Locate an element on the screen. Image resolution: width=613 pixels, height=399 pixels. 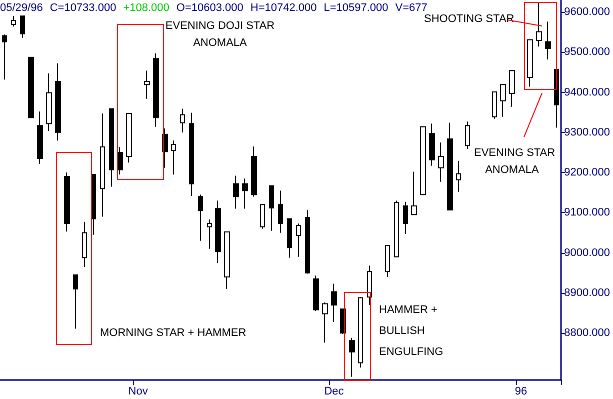
y-tick-label: 9600.000 is located at coordinates (587, 12).